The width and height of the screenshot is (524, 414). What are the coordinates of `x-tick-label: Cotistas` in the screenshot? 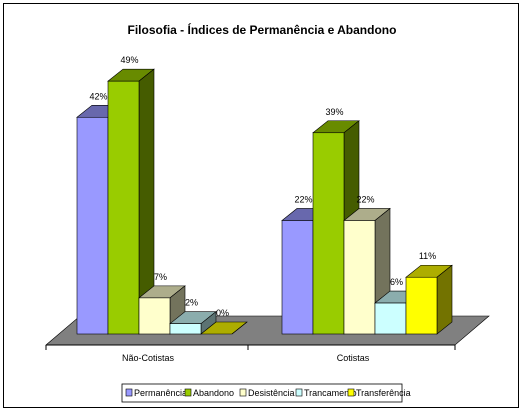 It's located at (353, 358).